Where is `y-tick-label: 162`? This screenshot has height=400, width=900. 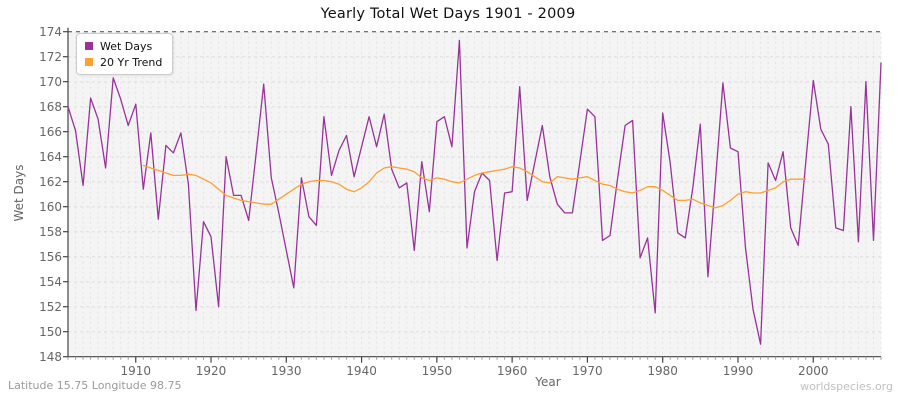 y-tick-label: 162 is located at coordinates (50, 181).